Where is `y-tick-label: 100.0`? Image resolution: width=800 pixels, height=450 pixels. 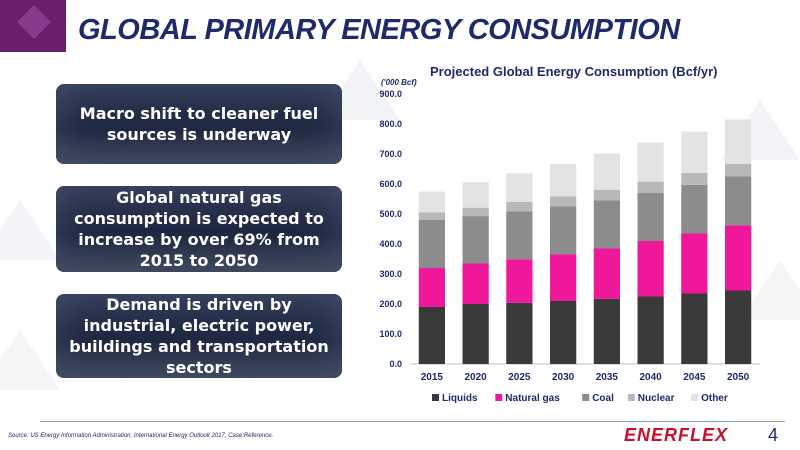 y-tick-label: 100.0 is located at coordinates (390, 334).